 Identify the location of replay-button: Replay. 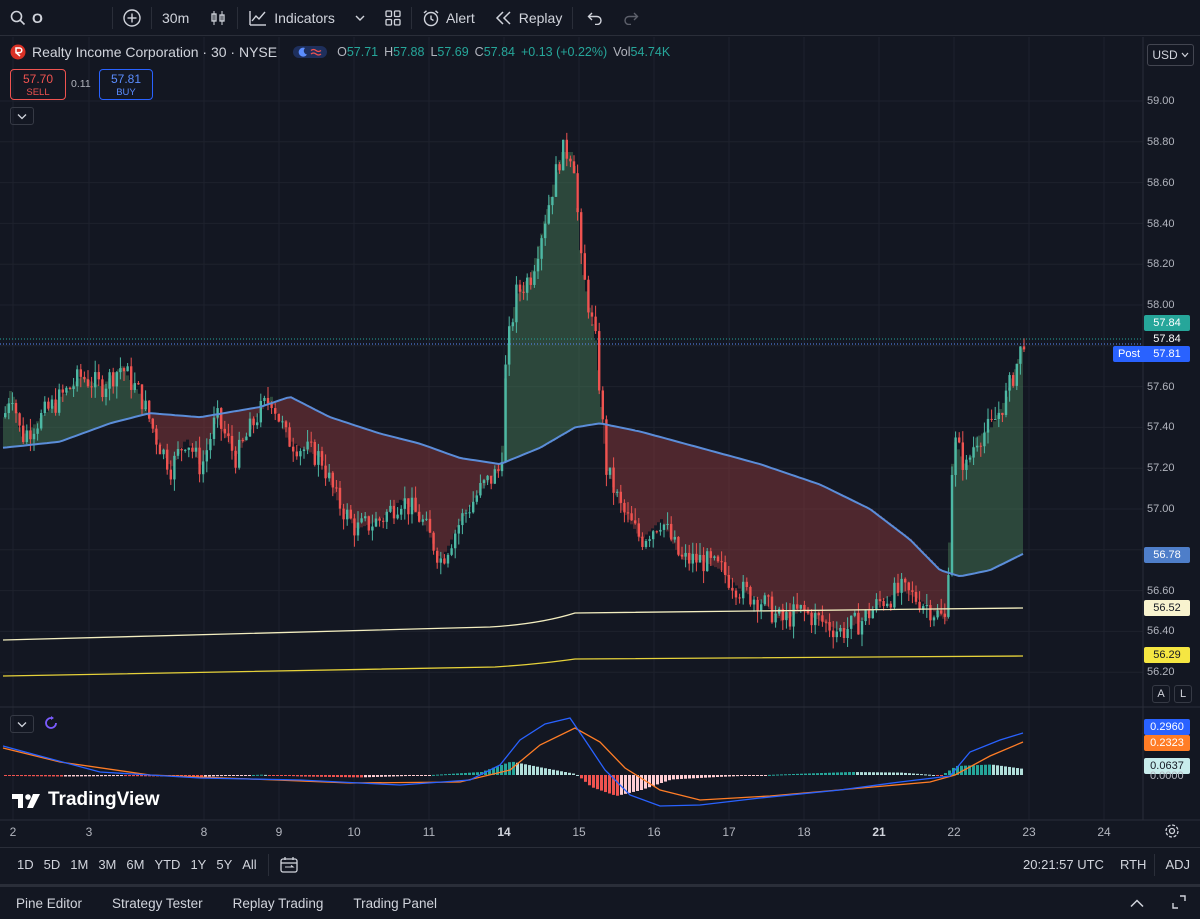
(529, 18).